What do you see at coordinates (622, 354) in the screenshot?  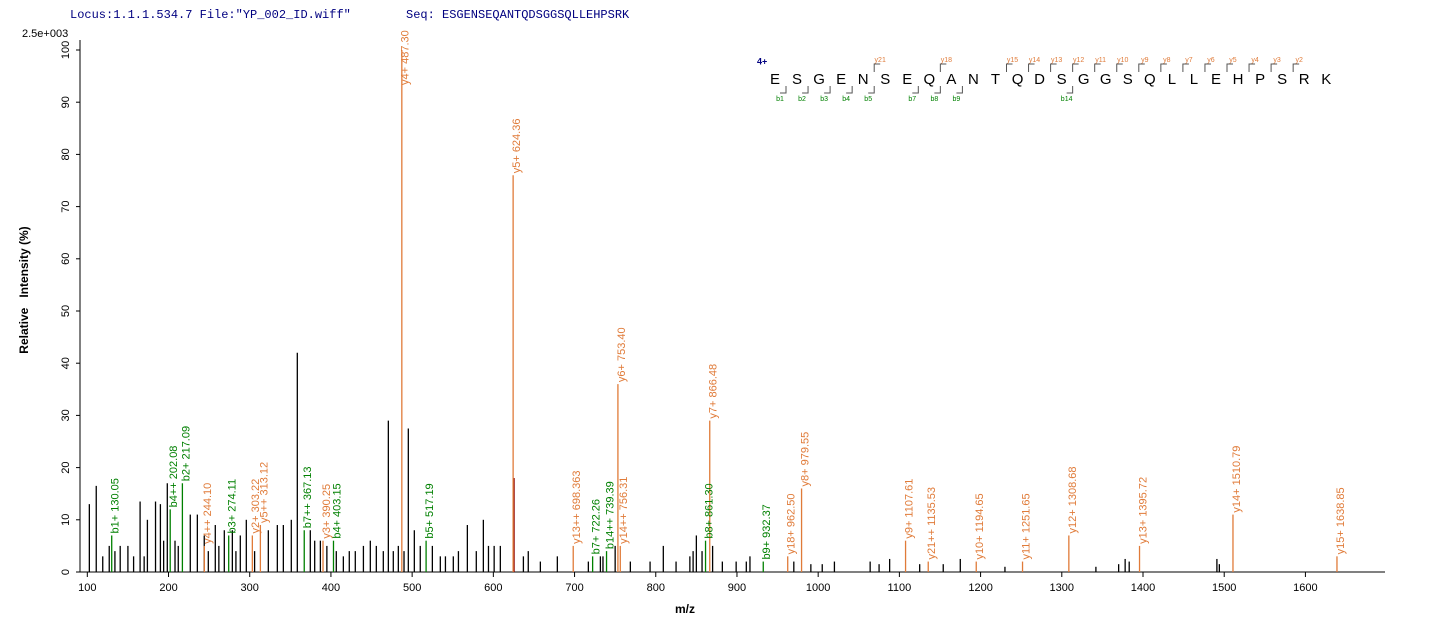 I see `peak-label: y6+ 753.40` at bounding box center [622, 354].